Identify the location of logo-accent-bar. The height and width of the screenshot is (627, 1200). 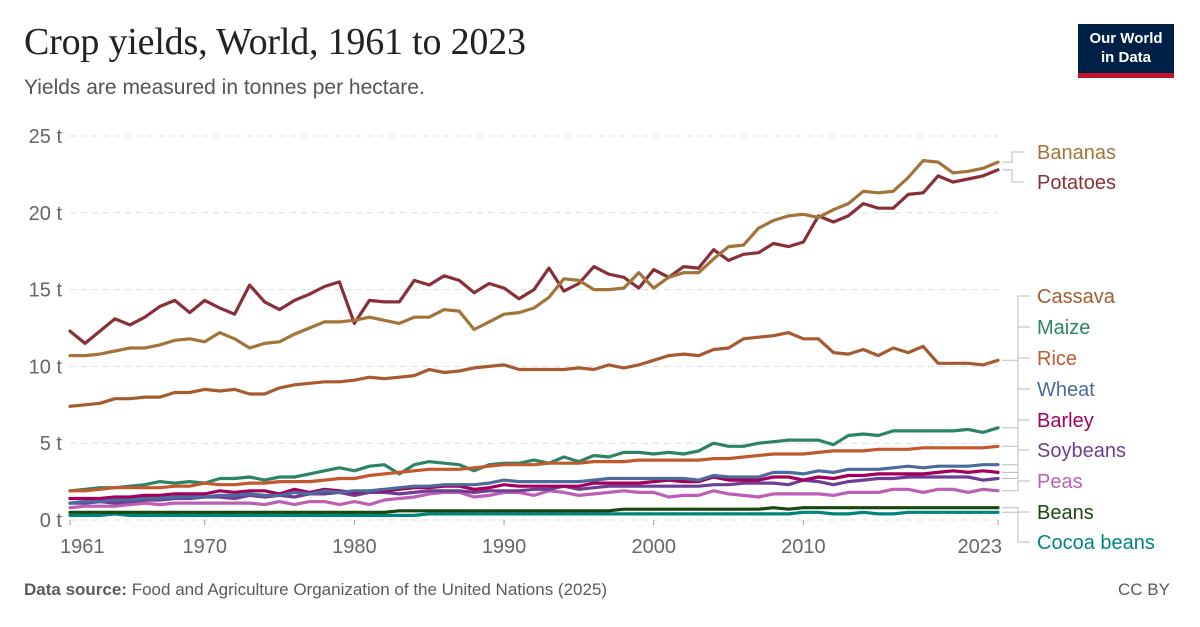
(1126, 75).